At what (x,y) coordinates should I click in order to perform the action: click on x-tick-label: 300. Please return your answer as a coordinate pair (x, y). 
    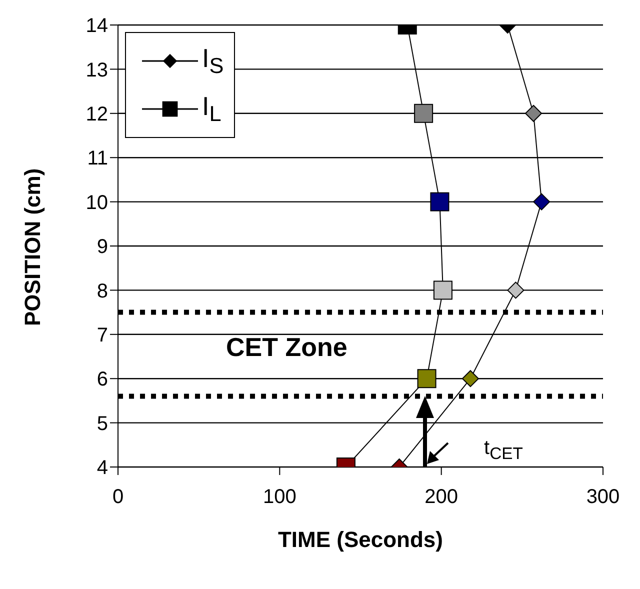
    Looking at the image, I should click on (603, 497).